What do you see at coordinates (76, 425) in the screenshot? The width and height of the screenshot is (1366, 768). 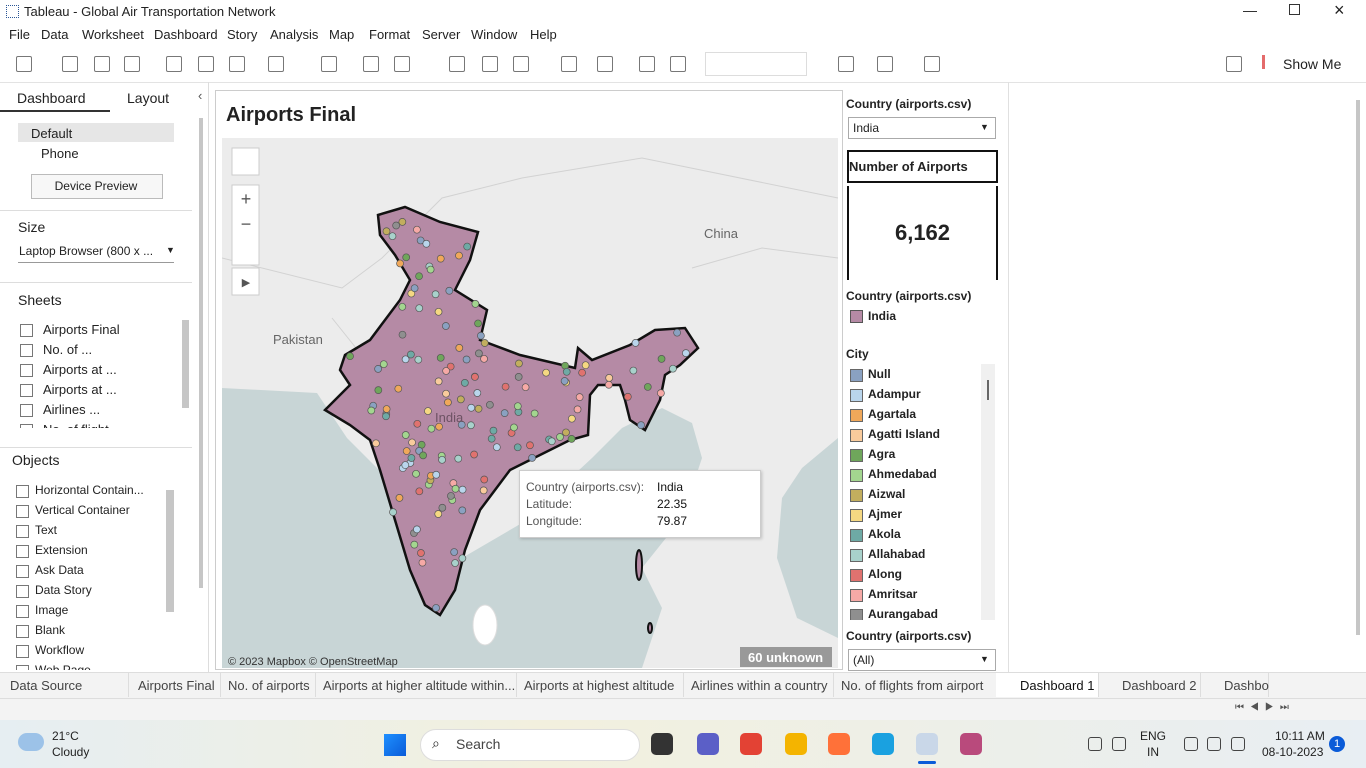 I see `sheet-item: No. of flight` at bounding box center [76, 425].